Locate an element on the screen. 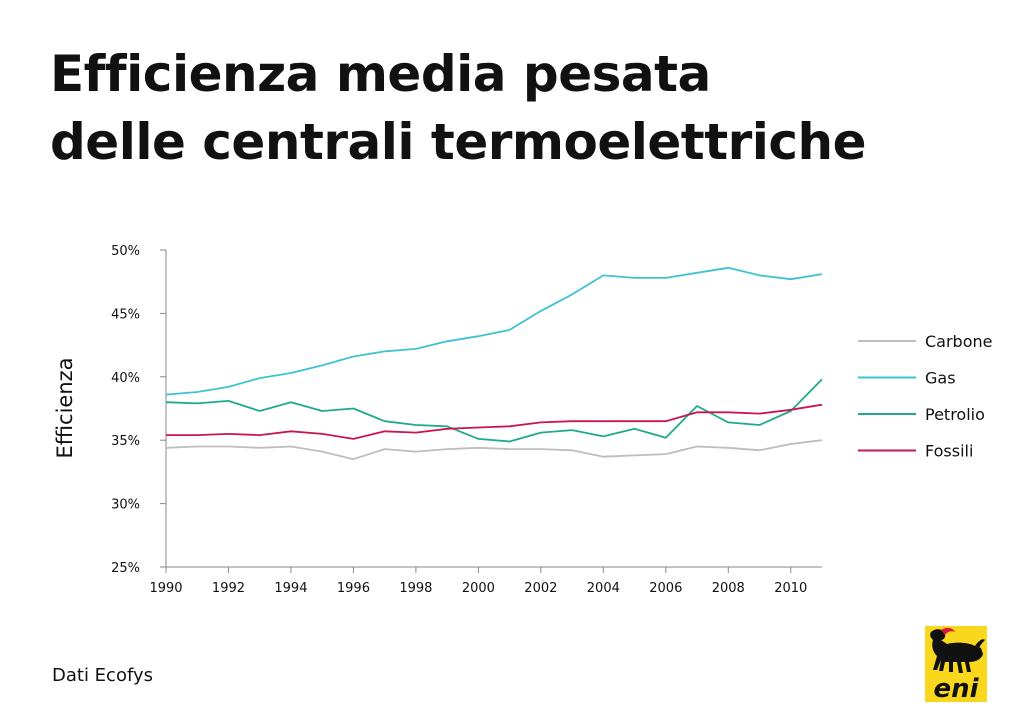 The image size is (1033, 727). logo-text: eni is located at coordinates (956, 688).